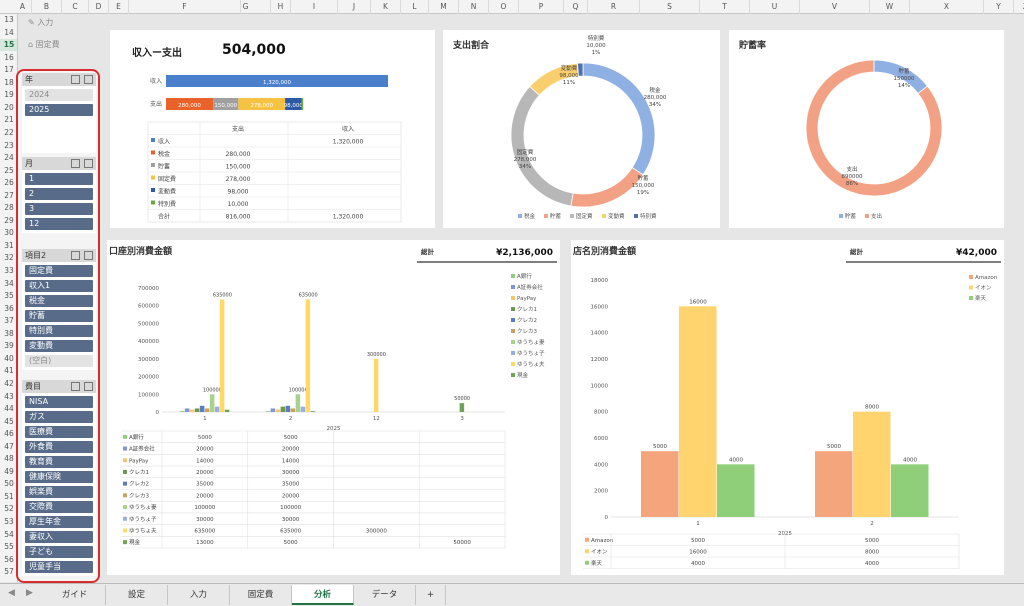 This screenshot has width=1024, height=606. I want to click on row-header-21: 21, so click(9, 120).